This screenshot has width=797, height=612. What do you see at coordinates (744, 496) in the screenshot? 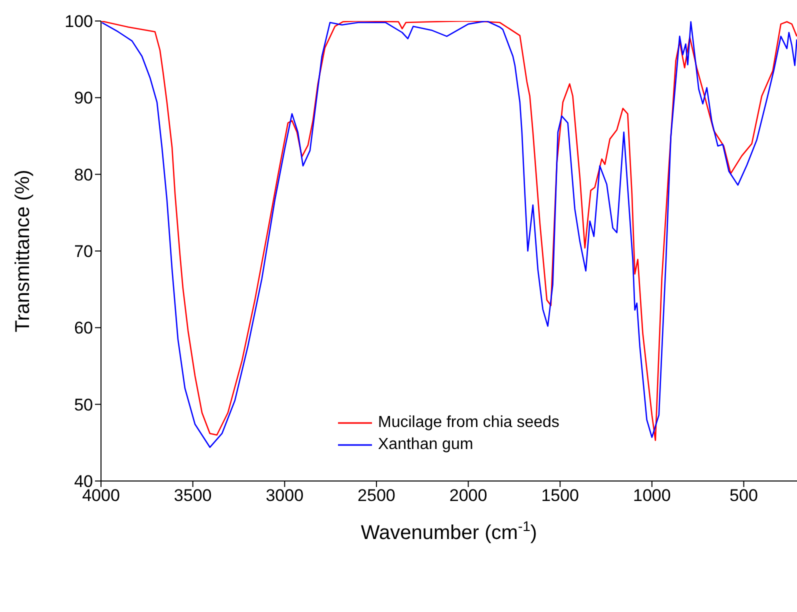
I see `x-tick-label: 500` at bounding box center [744, 496].